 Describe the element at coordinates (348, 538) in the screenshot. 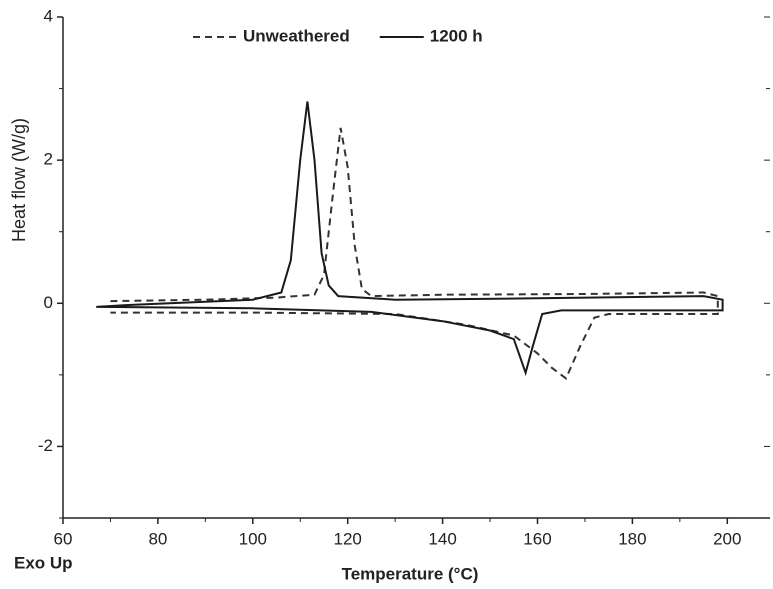

I see `x-tick-label: 120` at that location.